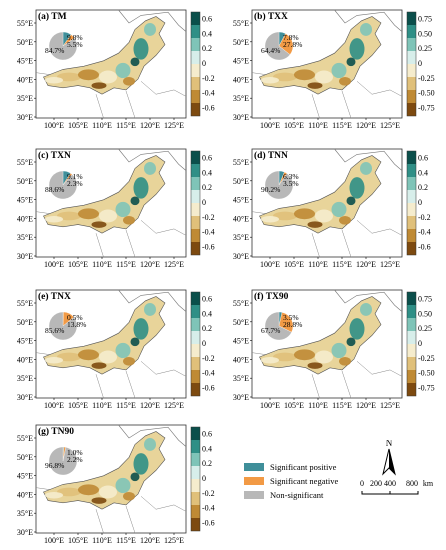  Describe the element at coordinates (254, 495) in the screenshot. I see `legend-swatch-nonsig` at that location.